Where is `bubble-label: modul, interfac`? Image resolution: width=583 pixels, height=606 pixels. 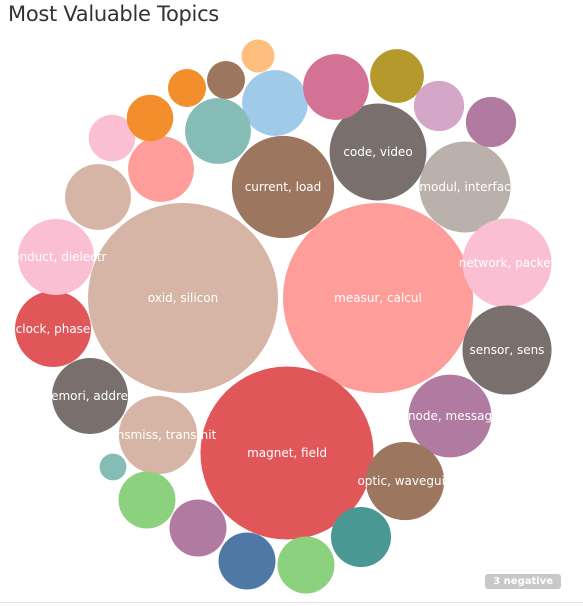 bubble-label: modul, interfac is located at coordinates (464, 187).